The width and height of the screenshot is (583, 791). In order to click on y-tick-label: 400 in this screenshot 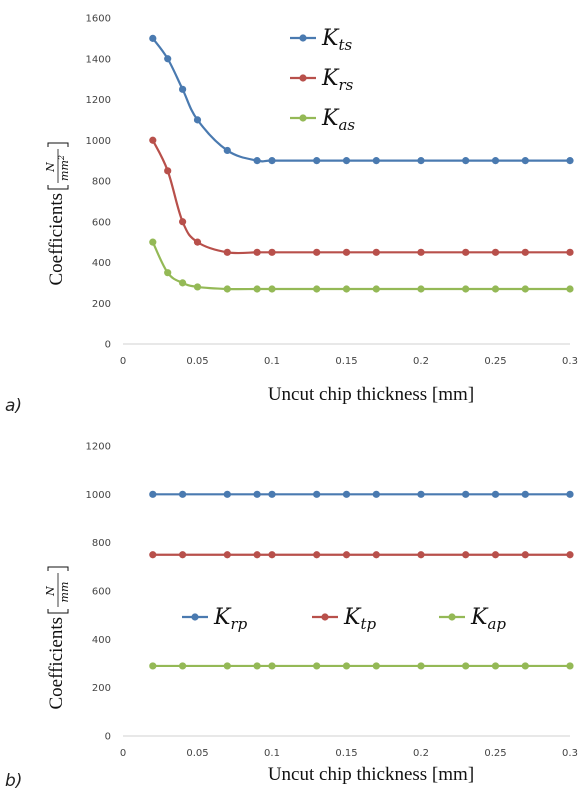, I will do `click(101, 263)`.